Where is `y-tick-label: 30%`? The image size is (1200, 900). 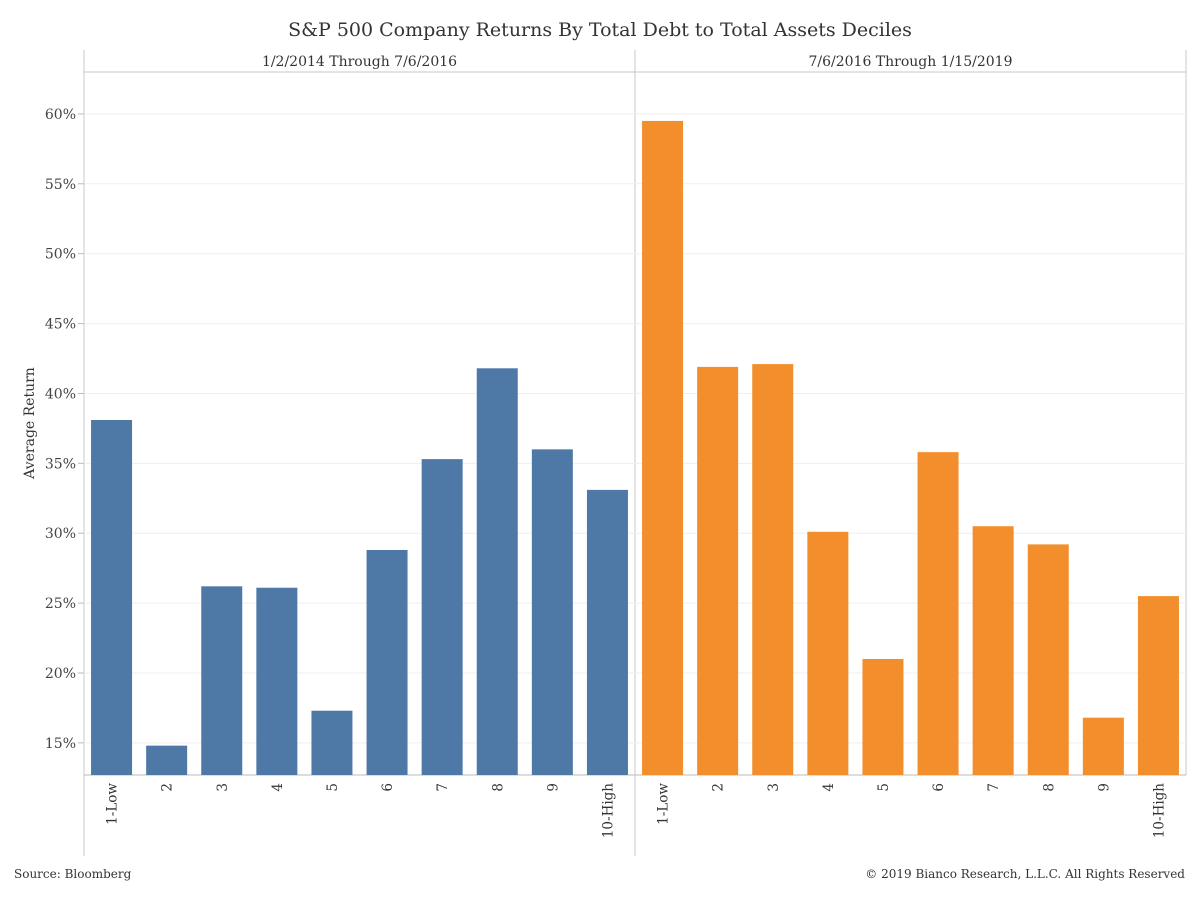
y-tick-label: 30% is located at coordinates (60, 534).